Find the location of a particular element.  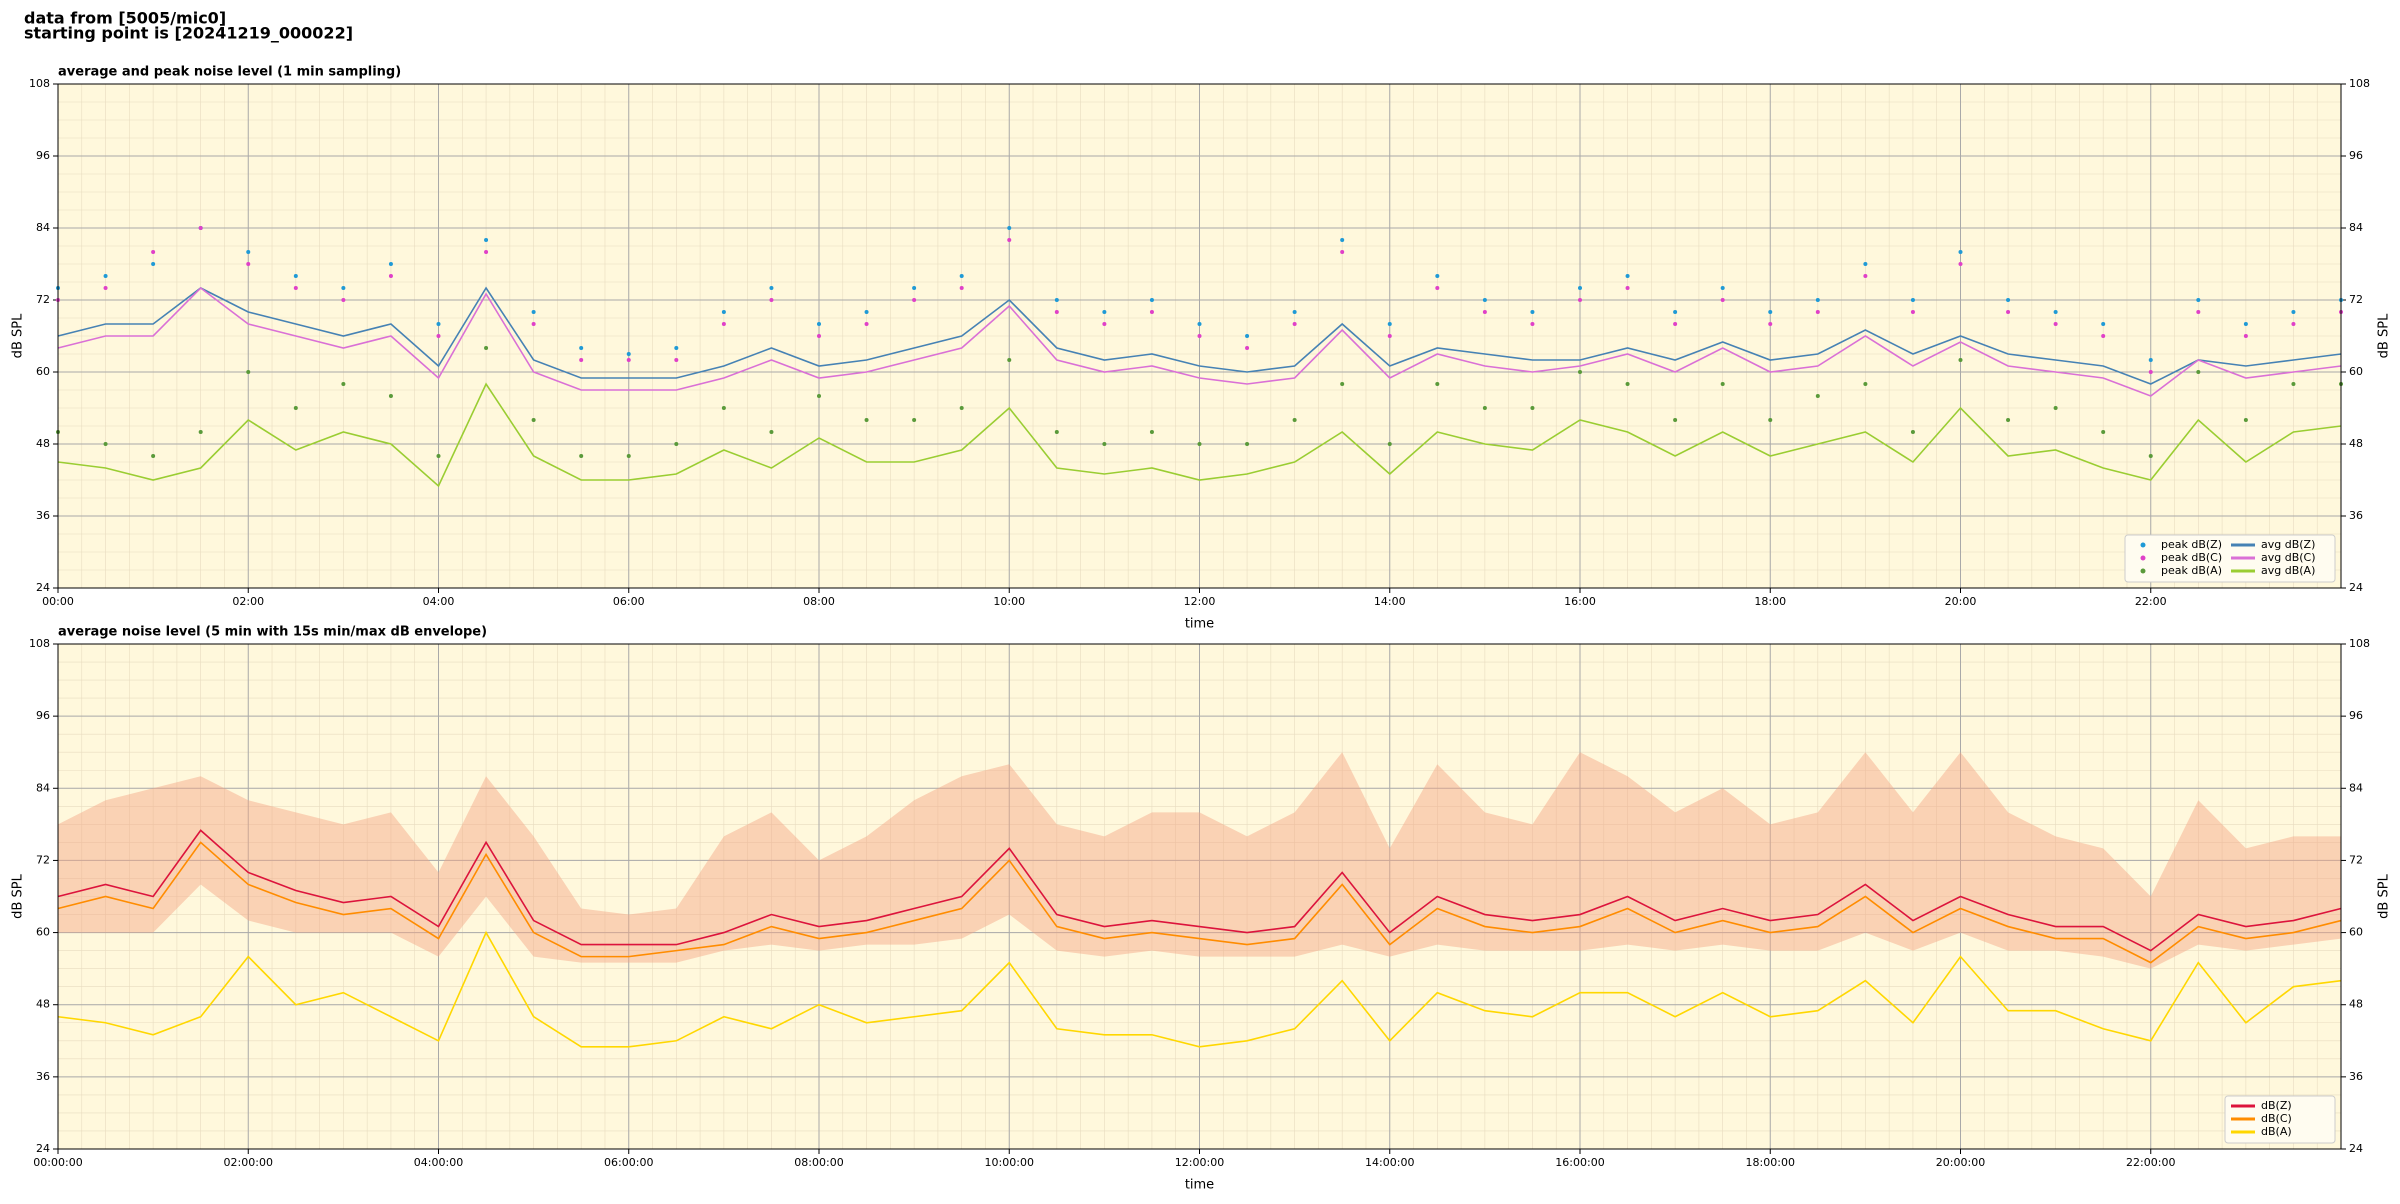

legend-label: avg dB(C) is located at coordinates (2288, 557).